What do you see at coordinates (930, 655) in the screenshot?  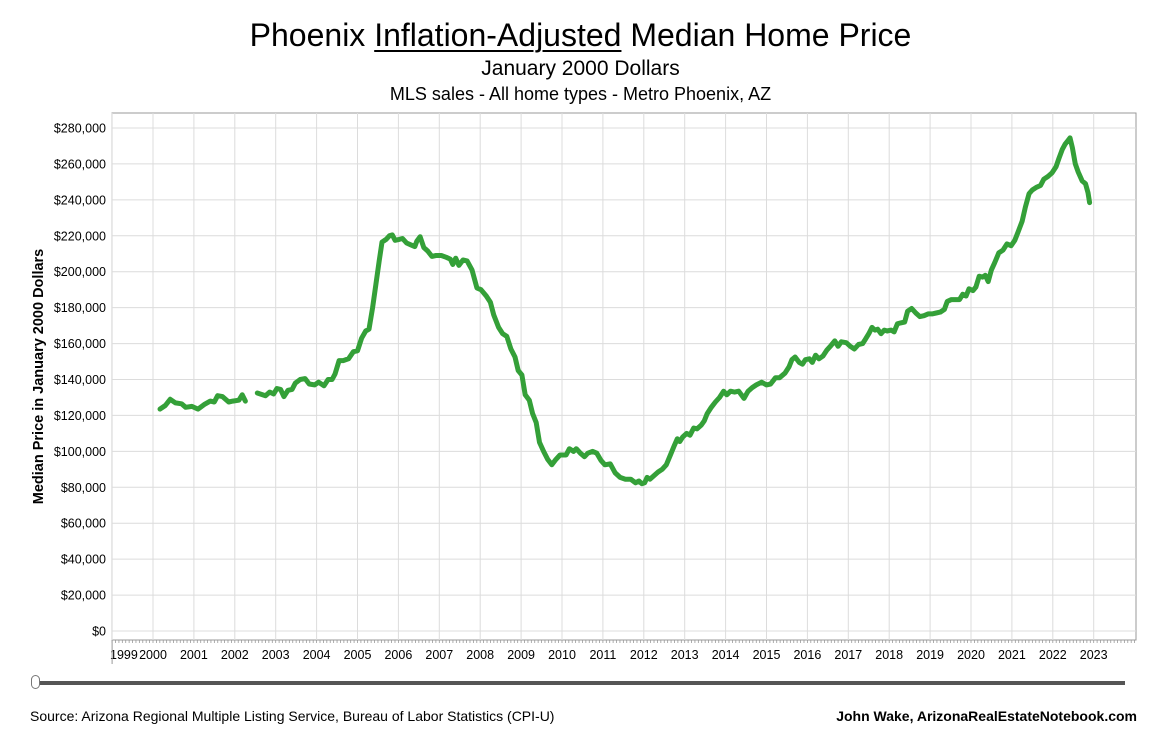 I see `x-tick-label: 2019` at bounding box center [930, 655].